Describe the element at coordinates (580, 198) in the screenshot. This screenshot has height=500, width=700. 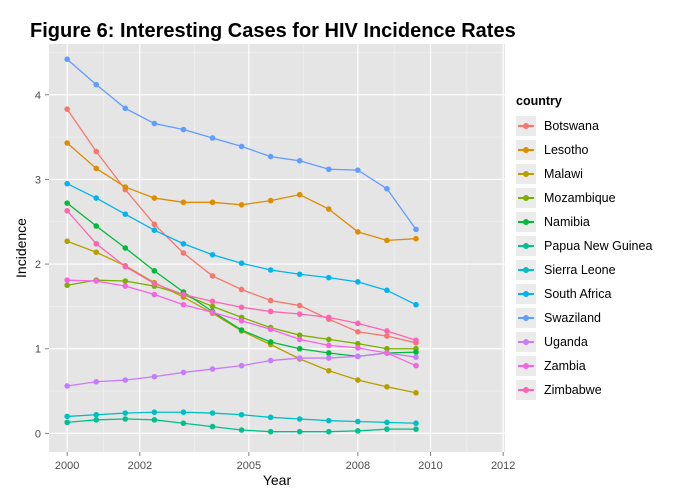
I see `legend-label: Mozambique` at that location.